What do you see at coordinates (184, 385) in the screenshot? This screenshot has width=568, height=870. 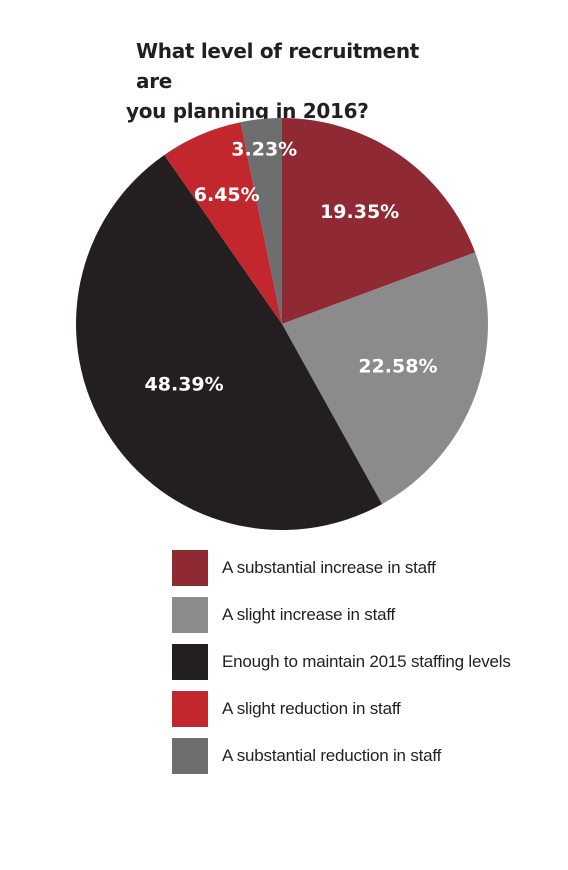 I see `slice-label: 48.39%` at bounding box center [184, 385].